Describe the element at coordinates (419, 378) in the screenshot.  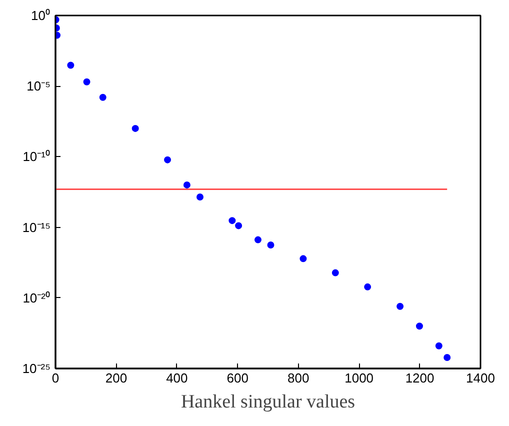
I see `x-tick-label: 1200` at that location.